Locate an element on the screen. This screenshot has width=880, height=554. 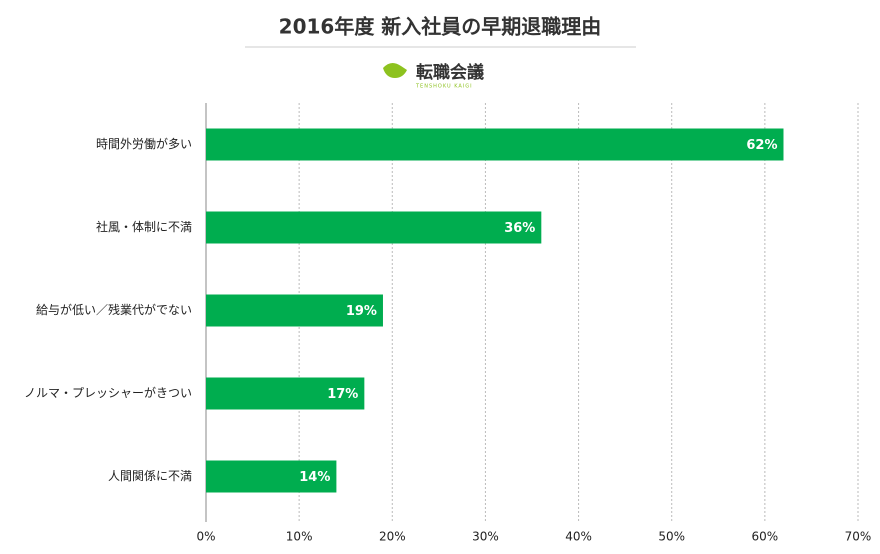
logo: 転職会議 TENSHOKU KAIGI is located at coordinates (433, 76).